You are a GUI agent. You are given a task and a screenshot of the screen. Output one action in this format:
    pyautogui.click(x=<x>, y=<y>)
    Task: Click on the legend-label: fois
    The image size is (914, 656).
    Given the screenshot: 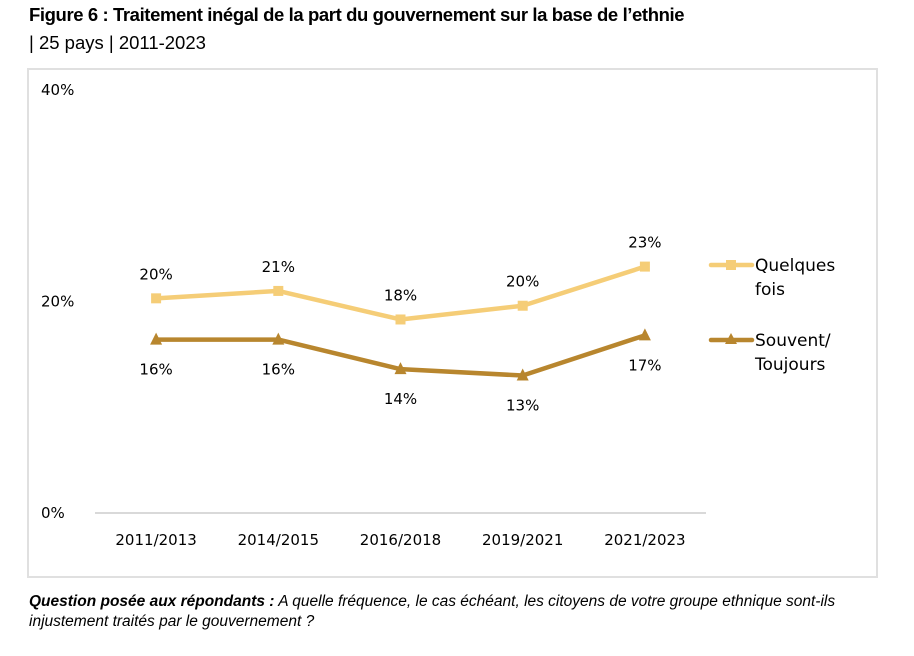 What is the action you would take?
    pyautogui.click(x=770, y=290)
    